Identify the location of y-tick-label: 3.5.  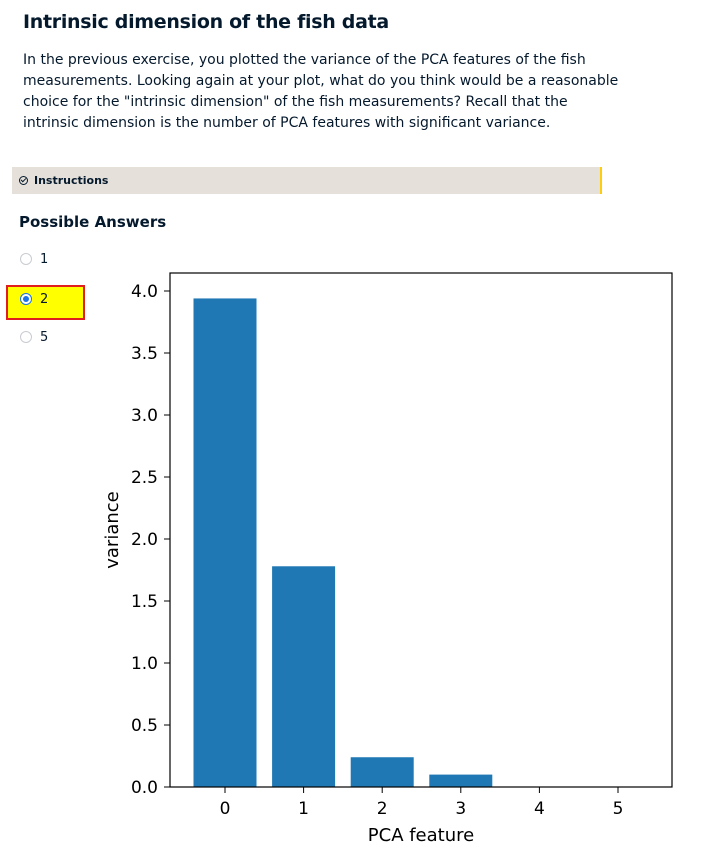
(144, 354).